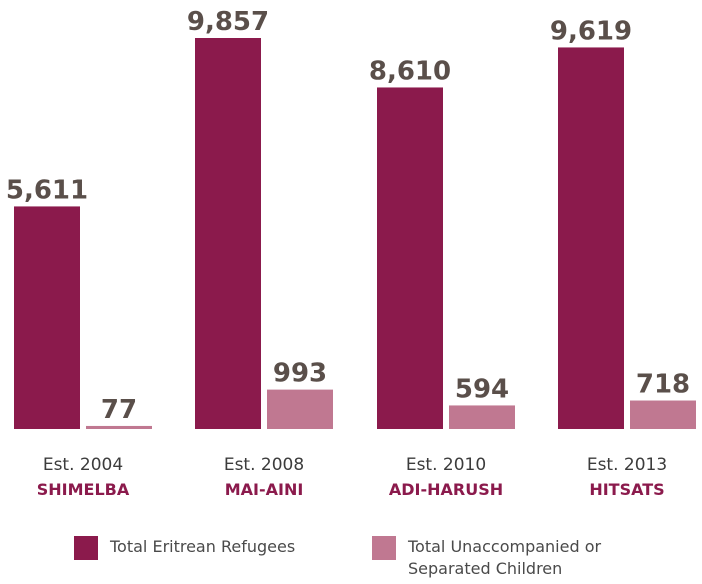  What do you see at coordinates (627, 465) in the screenshot?
I see `category-est-hitsats: Est. 2013` at bounding box center [627, 465].